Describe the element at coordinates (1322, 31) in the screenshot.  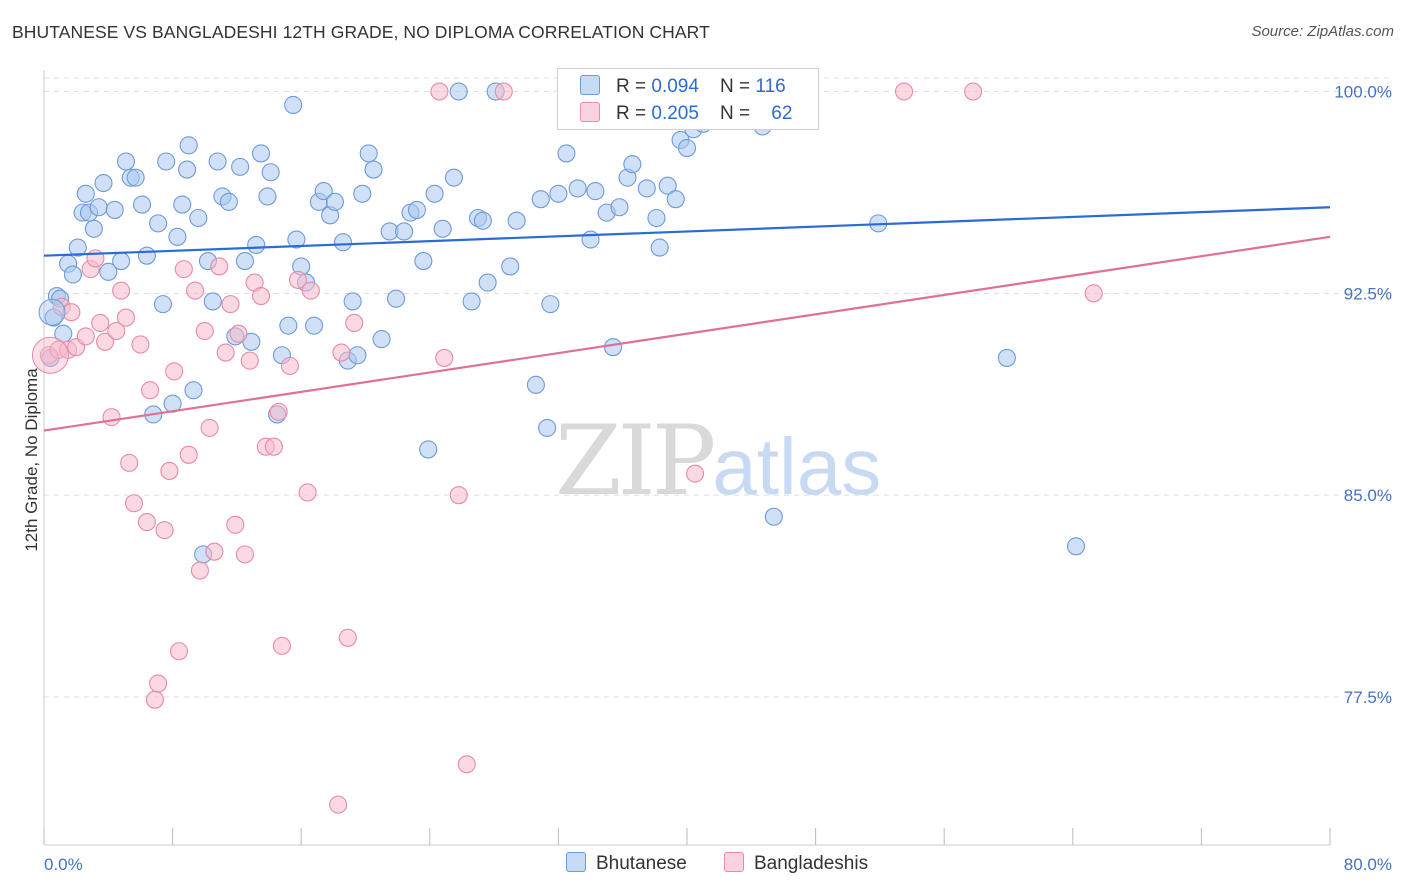
I see `source-label: Source: ZipAtlas.com` at that location.